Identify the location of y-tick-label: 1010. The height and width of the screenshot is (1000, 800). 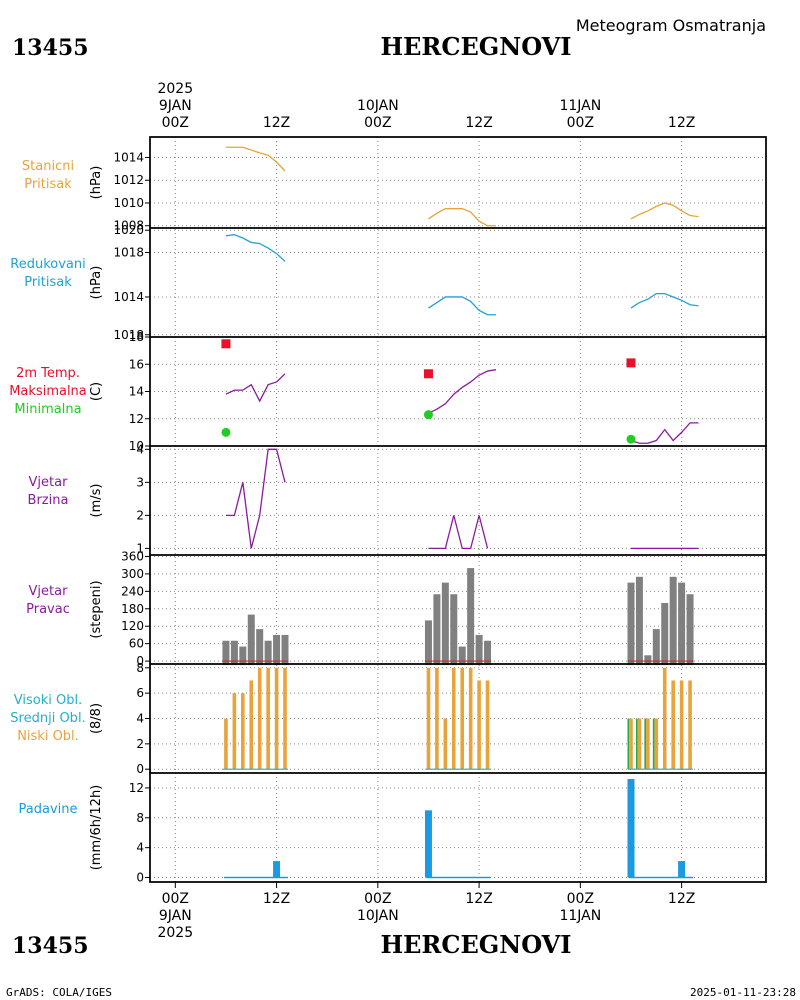
(128, 203).